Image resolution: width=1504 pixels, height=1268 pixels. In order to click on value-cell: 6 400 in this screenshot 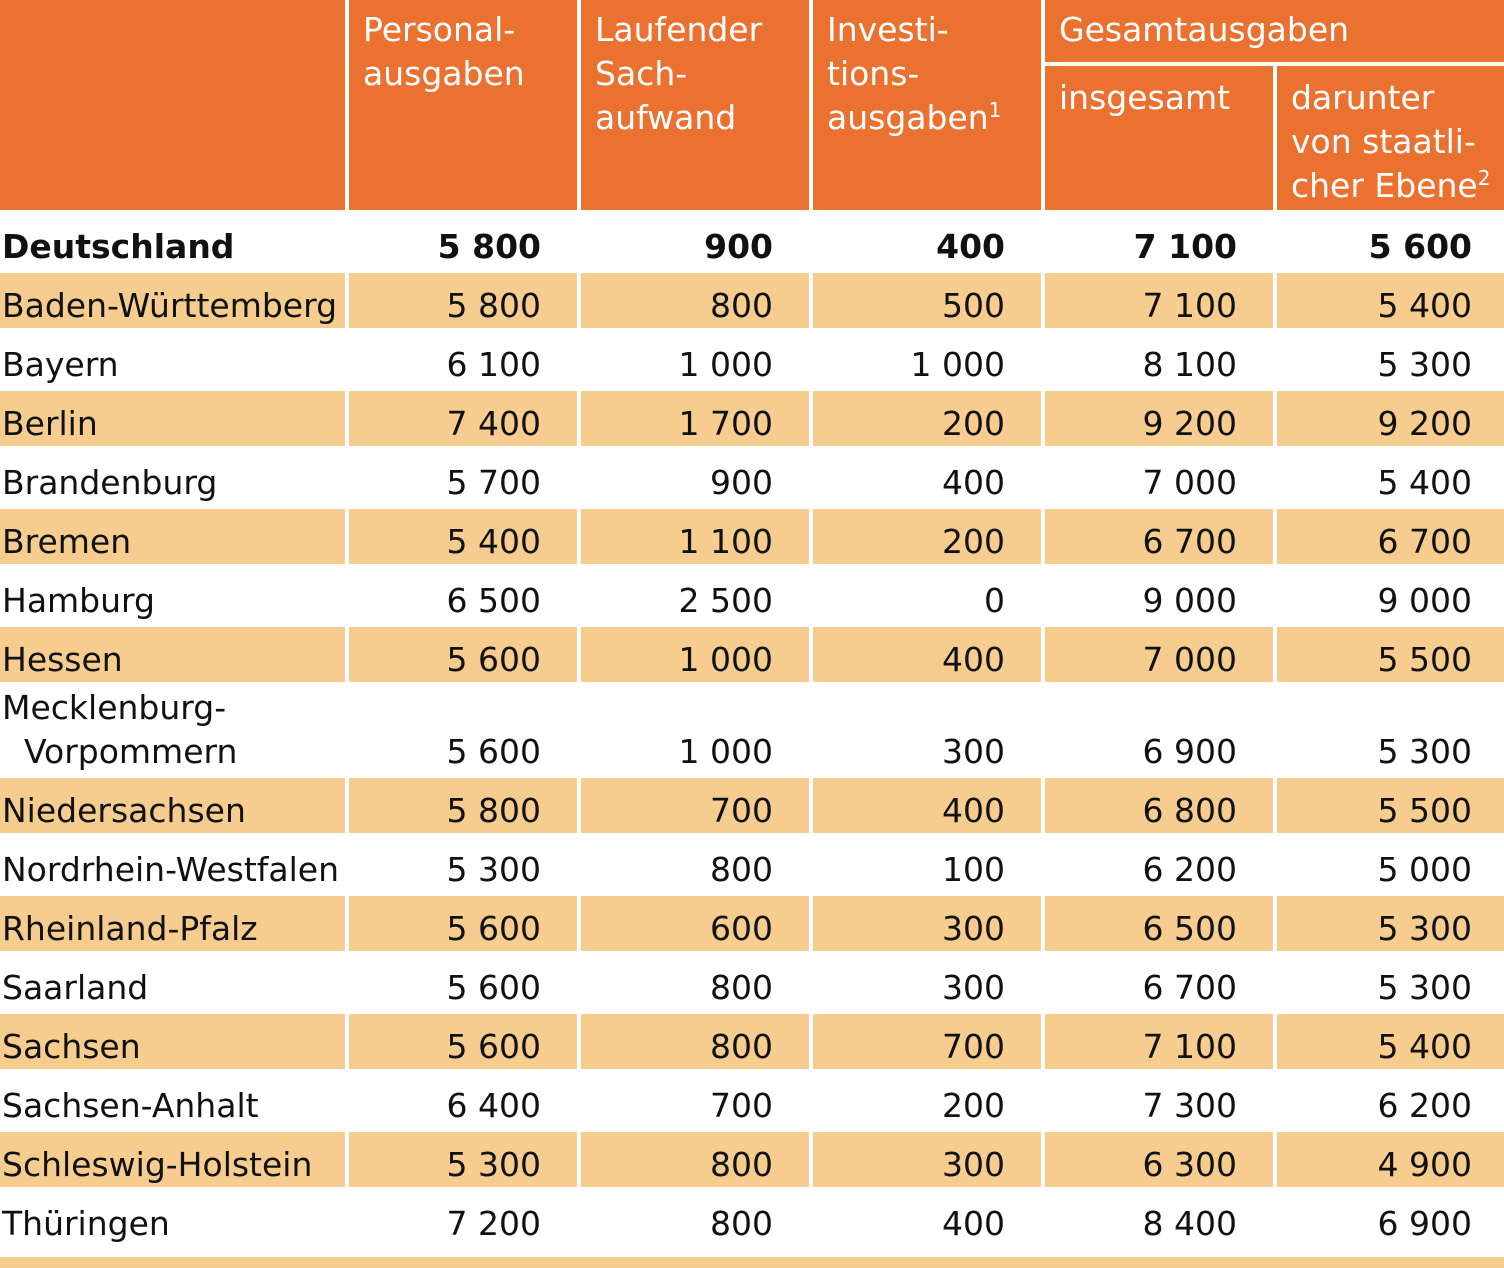, I will do `click(493, 1105)`.